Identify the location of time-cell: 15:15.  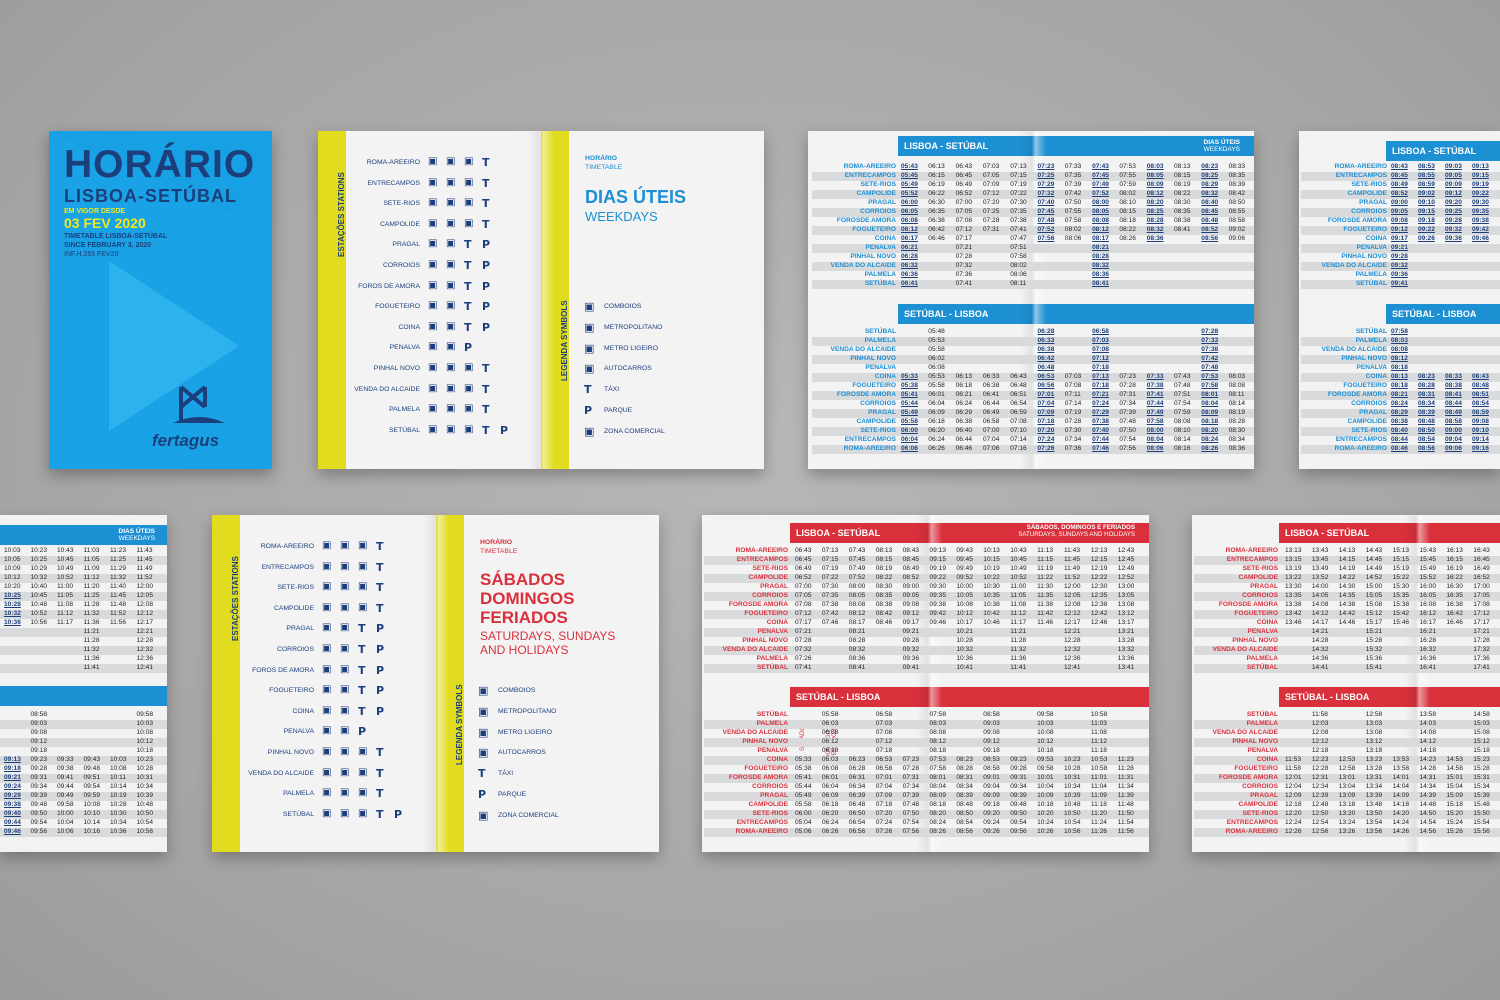
(1401, 559).